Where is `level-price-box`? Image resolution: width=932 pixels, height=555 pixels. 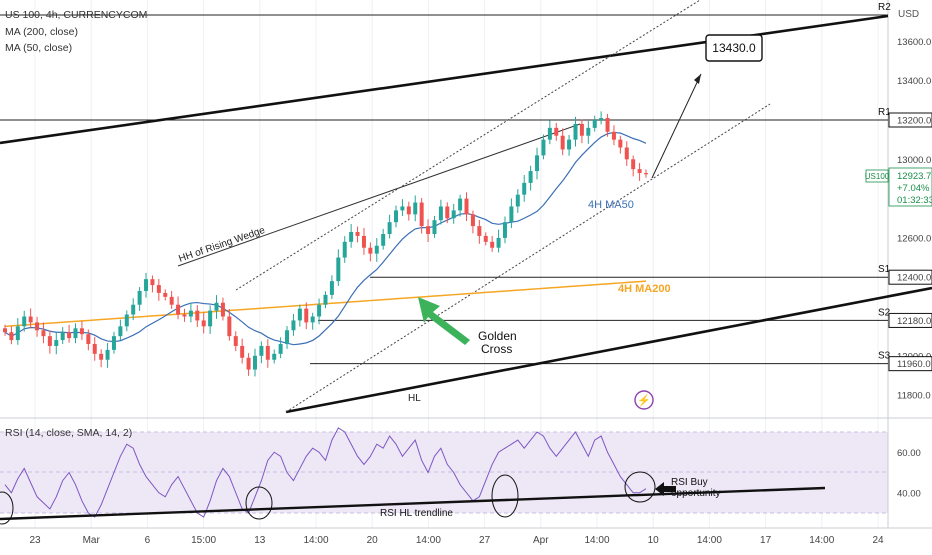 level-price-box is located at coordinates (910, 120).